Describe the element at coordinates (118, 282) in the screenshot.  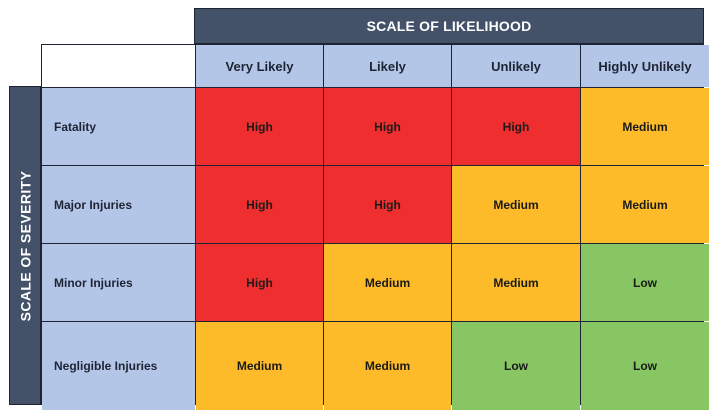
I see `row-header-minor-injuries: Minor Injuries` at that location.